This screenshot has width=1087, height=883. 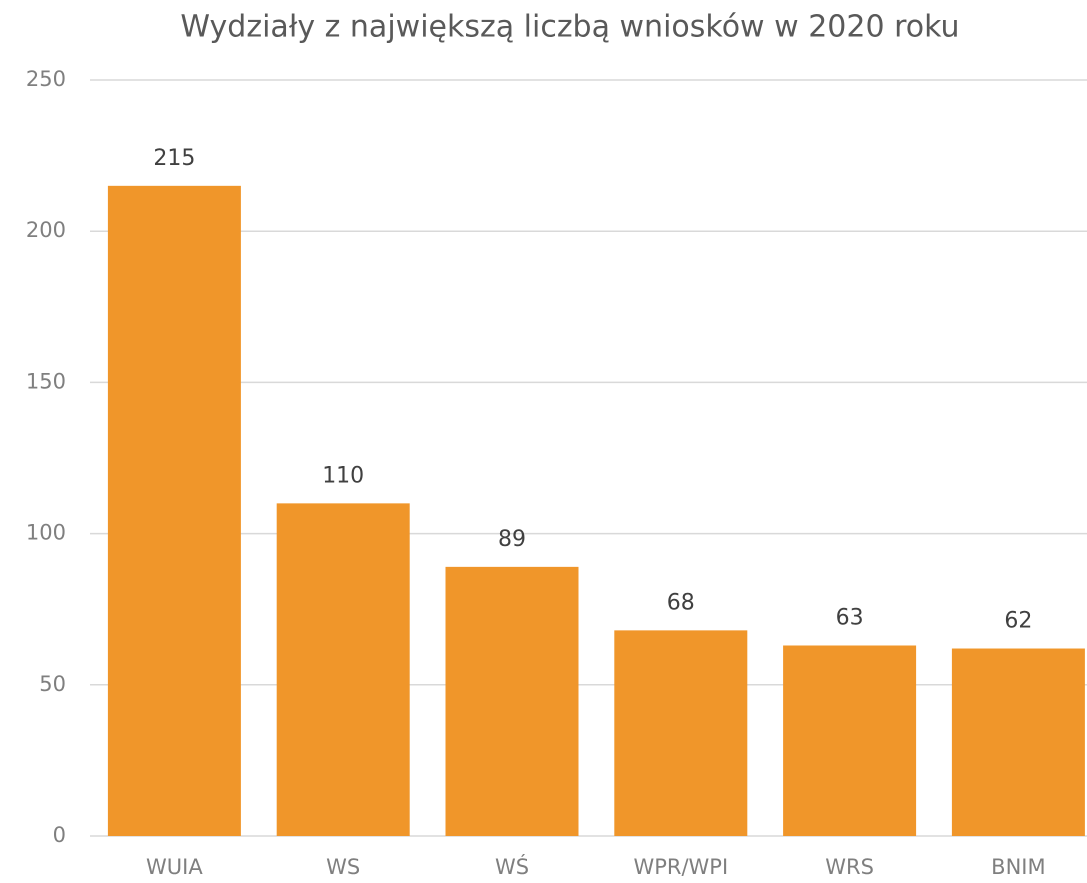 I want to click on x-tick-label: WS, so click(x=343, y=867).